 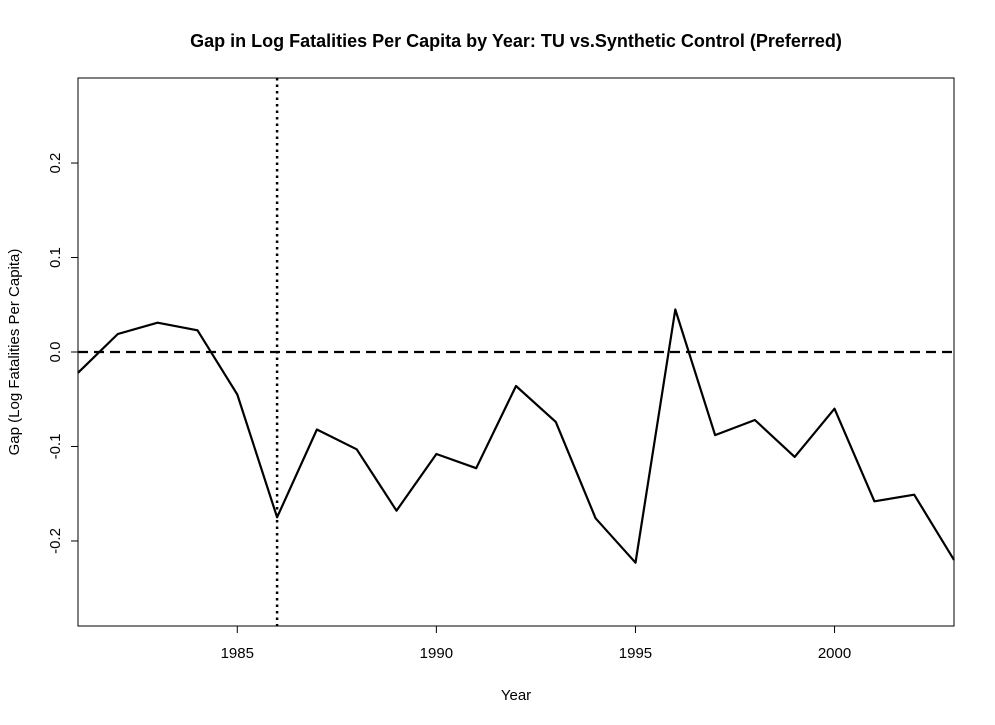 What do you see at coordinates (55, 163) in the screenshot?
I see `y-tick-label: 0.2` at bounding box center [55, 163].